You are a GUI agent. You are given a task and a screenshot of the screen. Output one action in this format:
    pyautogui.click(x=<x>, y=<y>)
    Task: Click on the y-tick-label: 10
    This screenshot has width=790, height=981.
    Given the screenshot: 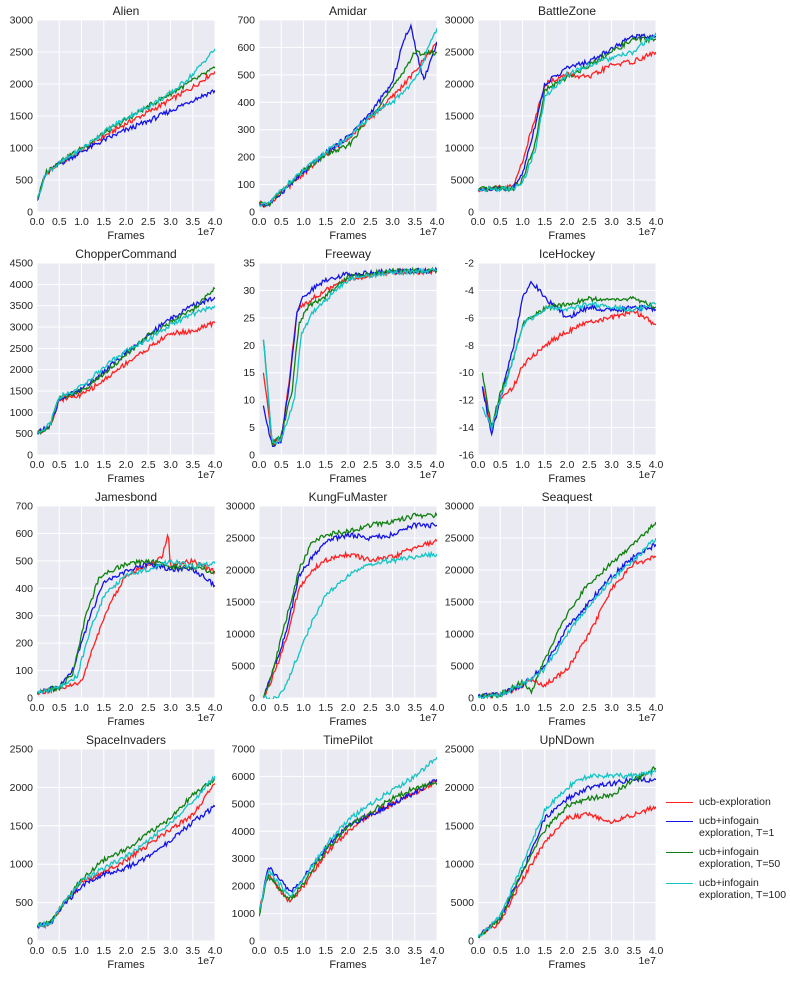 What is the action you would take?
    pyautogui.click(x=249, y=401)
    